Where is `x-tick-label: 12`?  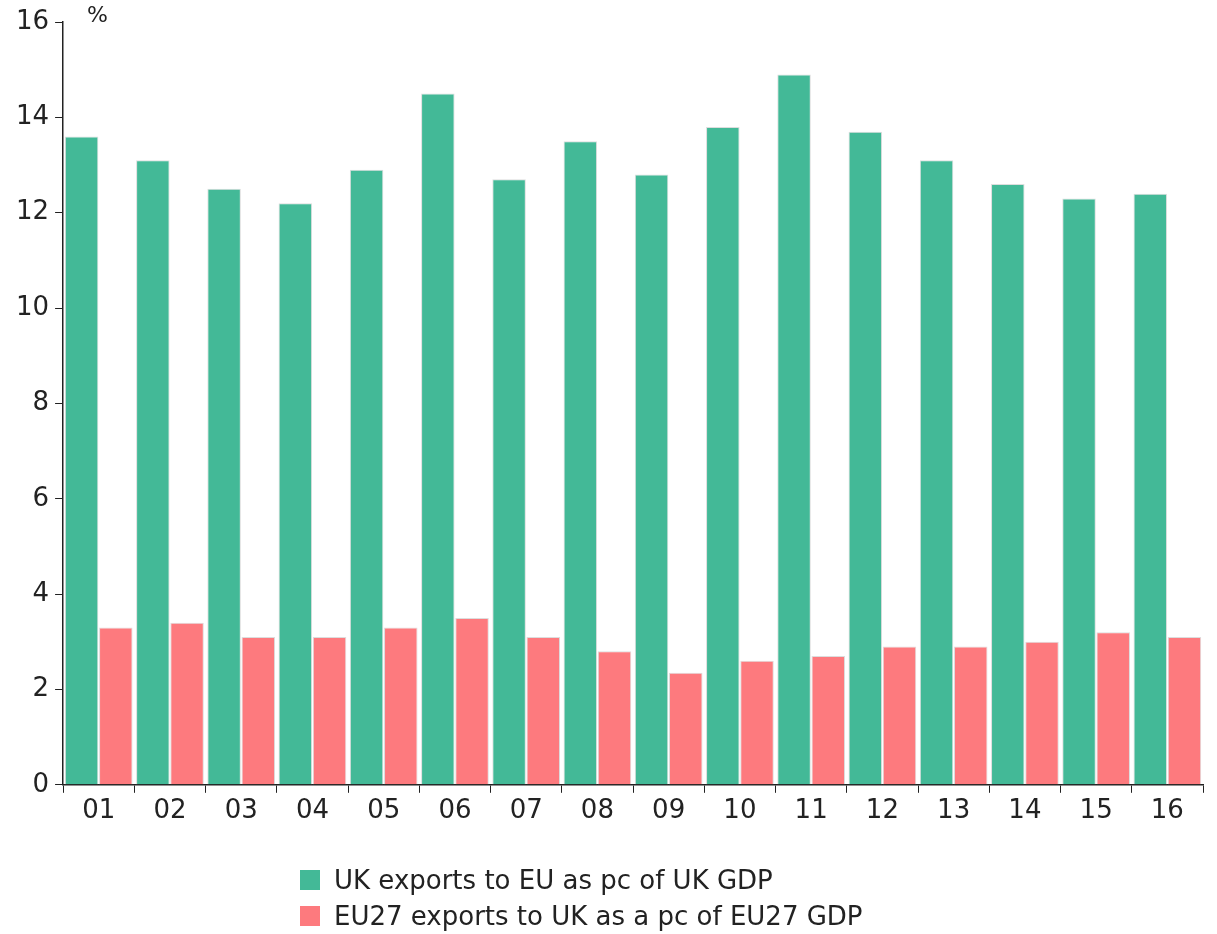
x-tick-label: 12 is located at coordinates (882, 809).